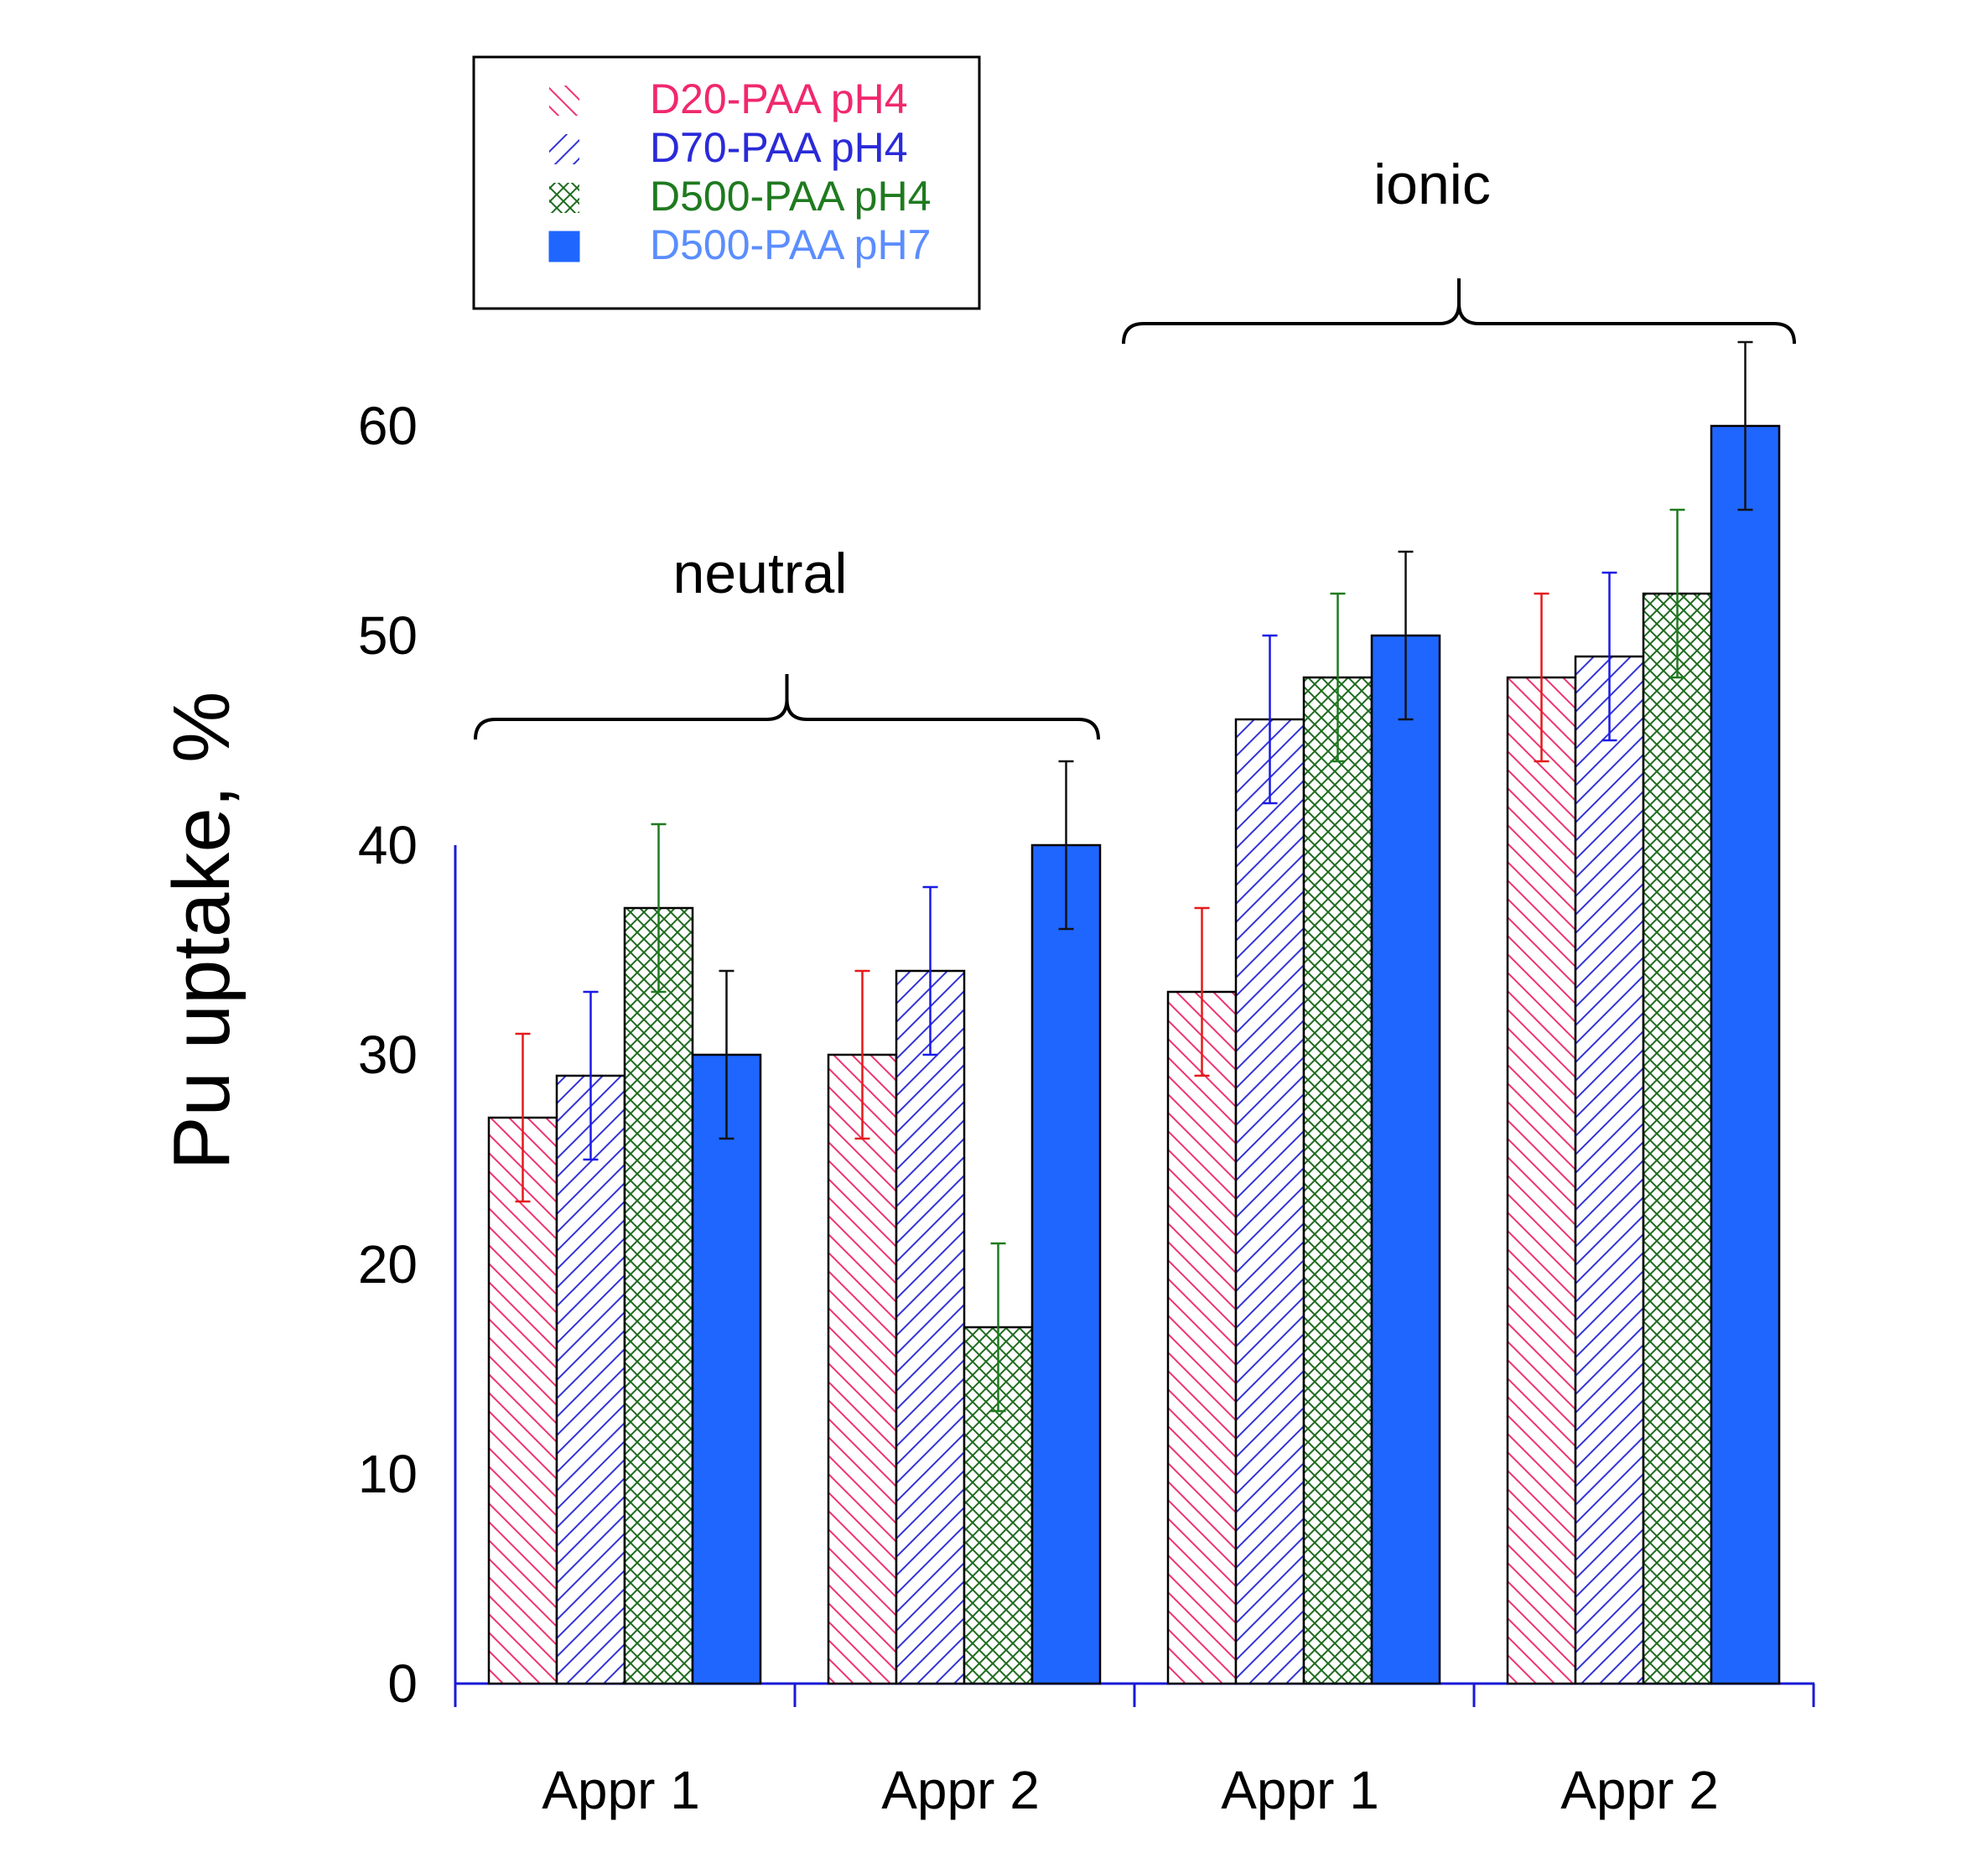  I want to click on y-tick-label: 30, so click(388, 1055).